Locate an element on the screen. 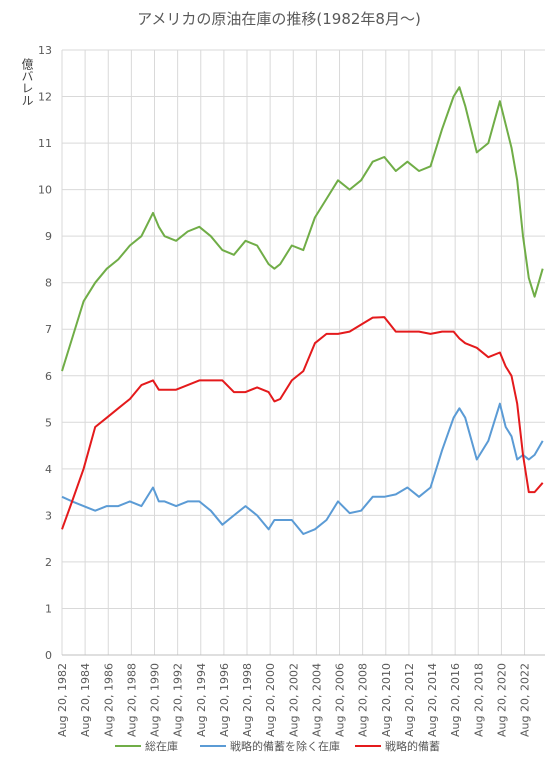 This screenshot has height=771, width=558. x-tick-label: Aug 20, 2012 is located at coordinates (409, 700).